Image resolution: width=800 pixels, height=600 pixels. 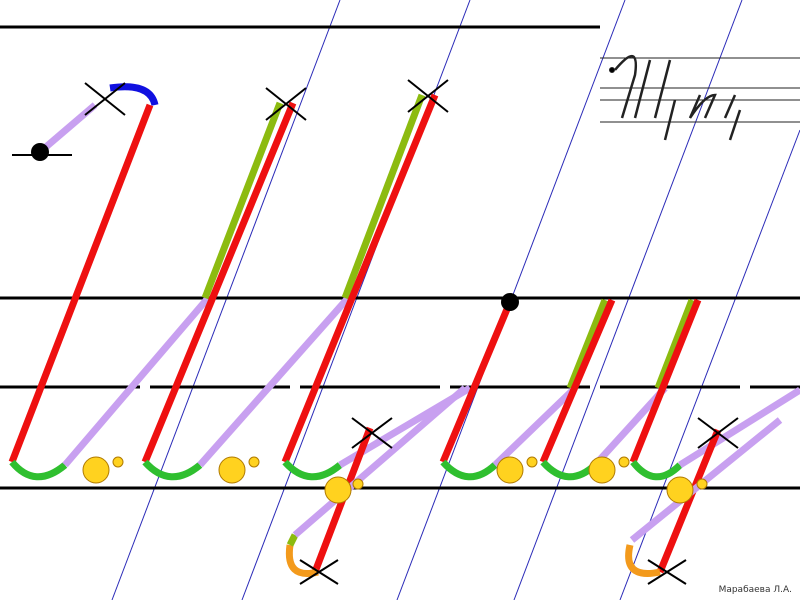 What do you see at coordinates (755, 590) in the screenshot?
I see `author: Марабаева Л.А.` at bounding box center [755, 590].